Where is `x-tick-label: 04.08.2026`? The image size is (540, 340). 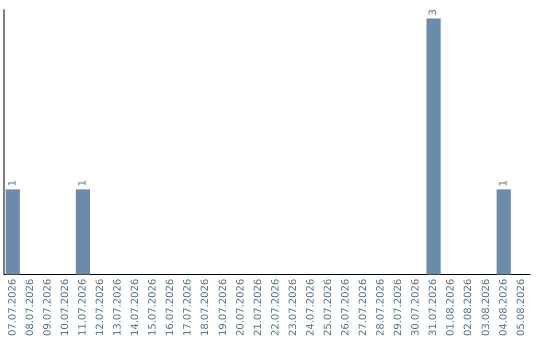 x-tick-label: 04.08.2026 is located at coordinates (504, 307).